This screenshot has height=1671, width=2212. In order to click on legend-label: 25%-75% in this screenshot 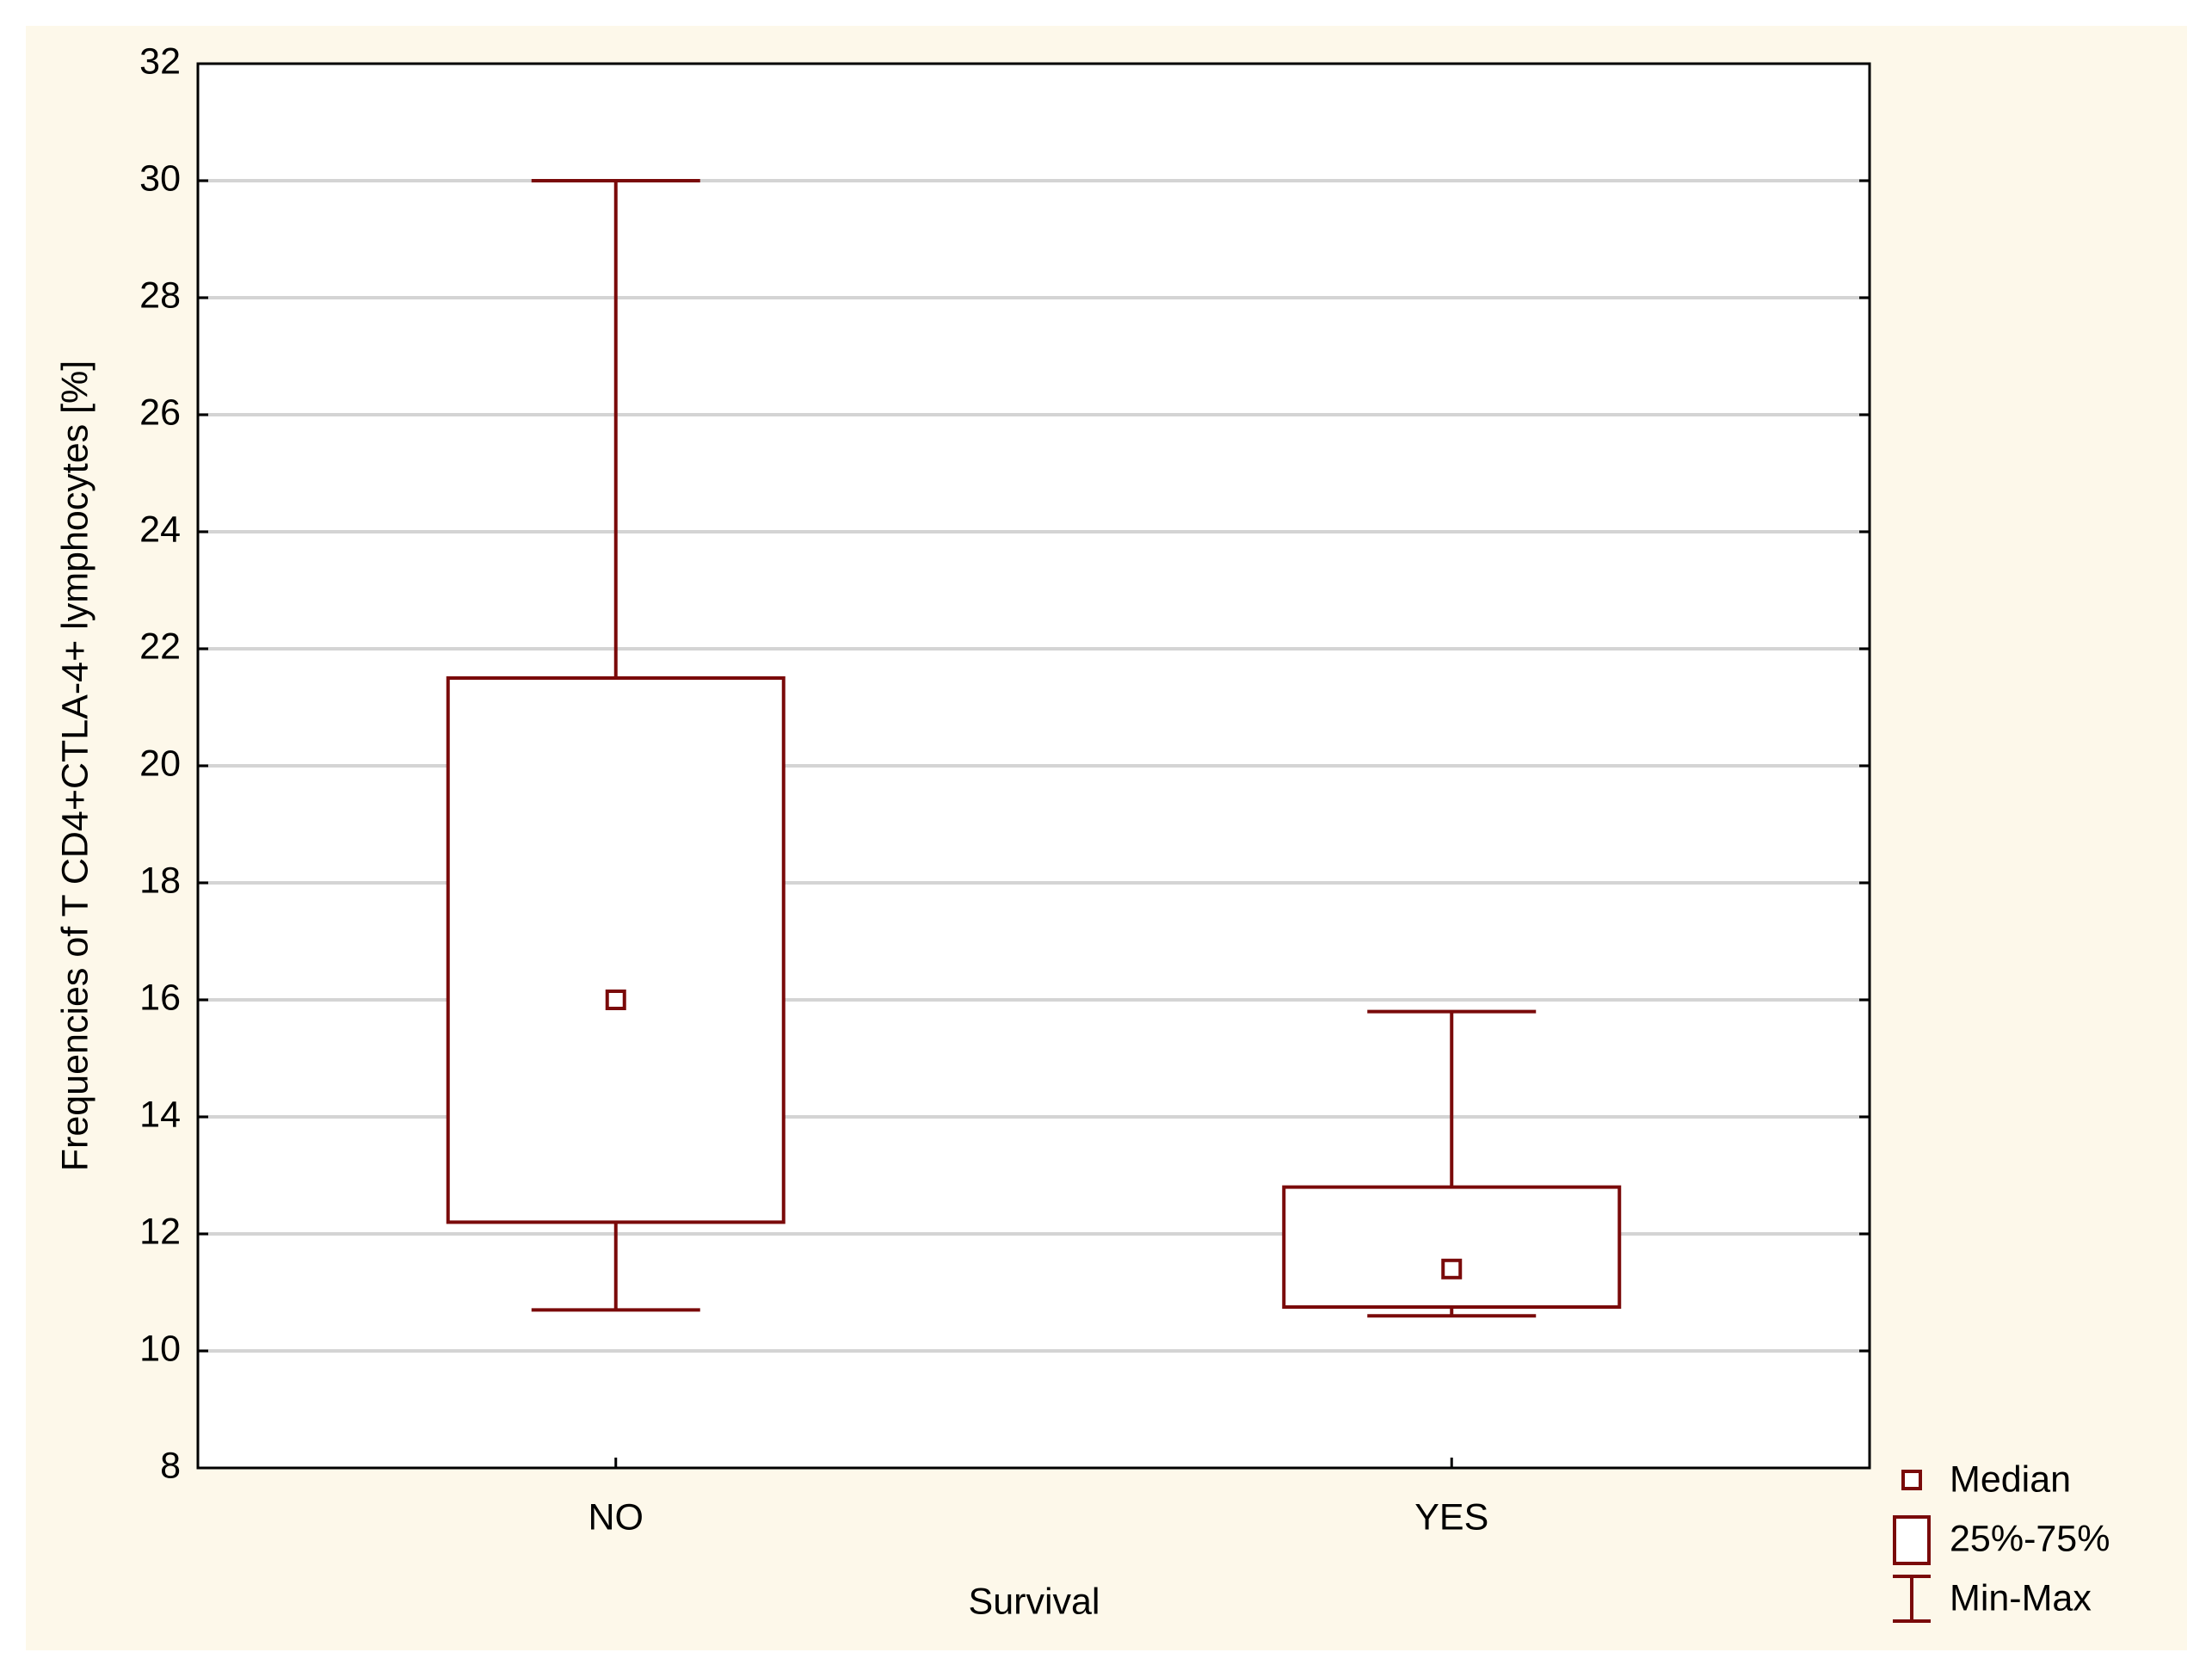, I will do `click(2030, 1538)`.